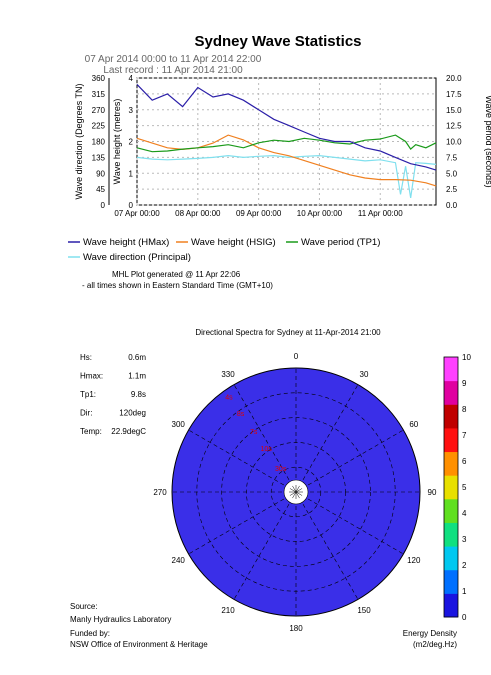  I want to click on stat-value: 9.8s, so click(138, 394).